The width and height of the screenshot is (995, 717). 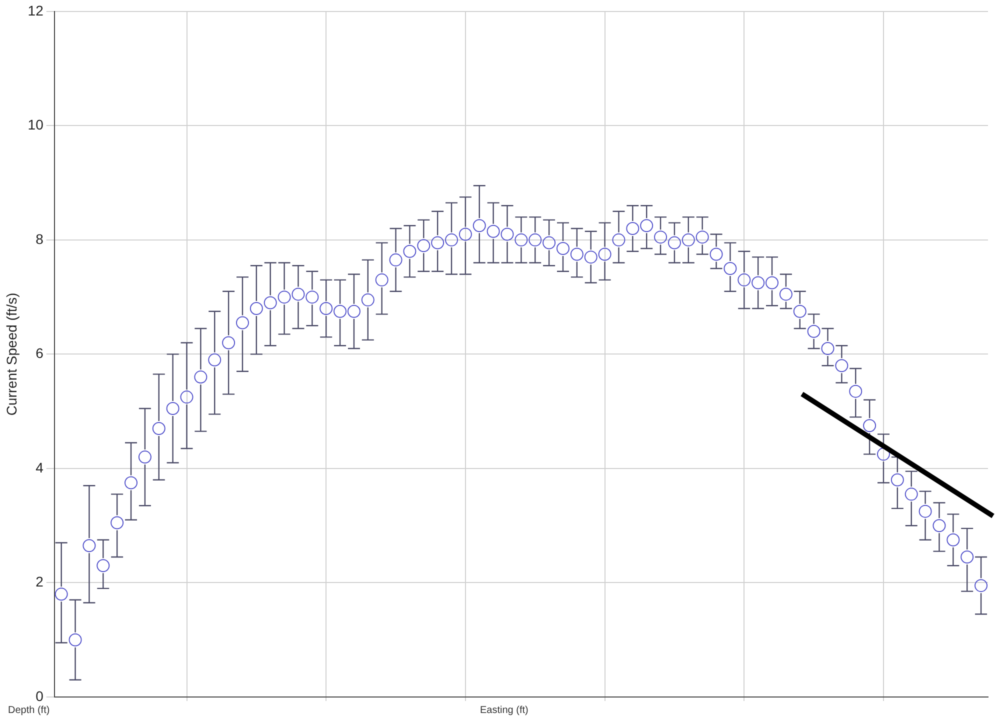 I want to click on y-tick-label: 6, so click(x=40, y=353).